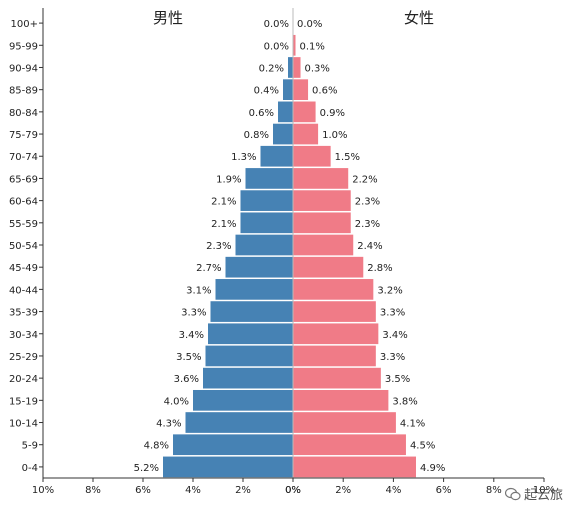  What do you see at coordinates (332, 113) in the screenshot?
I see `label-female-80-84: 0.9%` at bounding box center [332, 113].